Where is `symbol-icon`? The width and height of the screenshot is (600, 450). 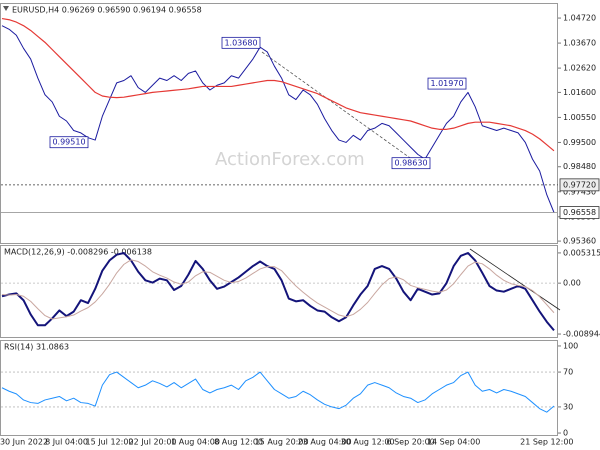
symbol-icon is located at coordinates (6, 8).